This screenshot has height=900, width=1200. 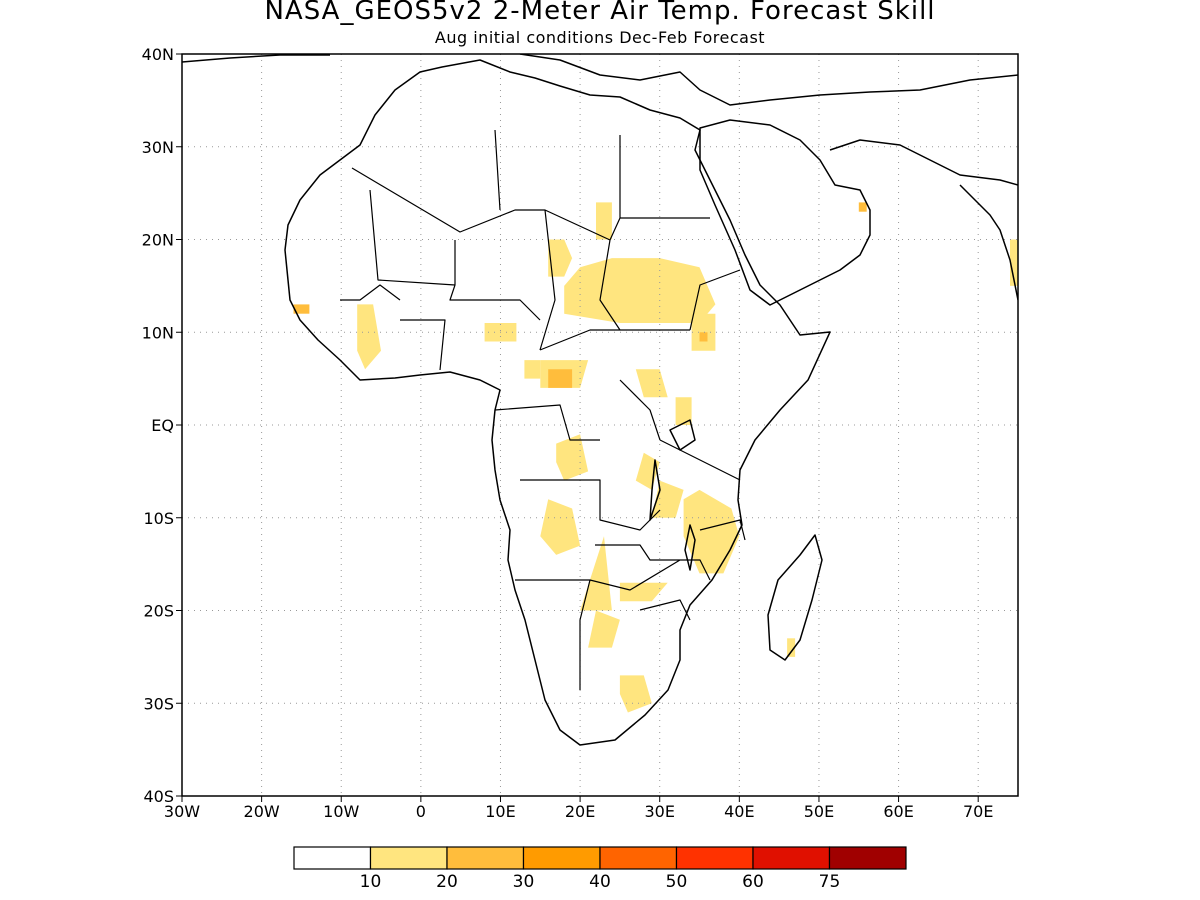 I want to click on lon-tick-label: 60E, so click(x=898, y=811).